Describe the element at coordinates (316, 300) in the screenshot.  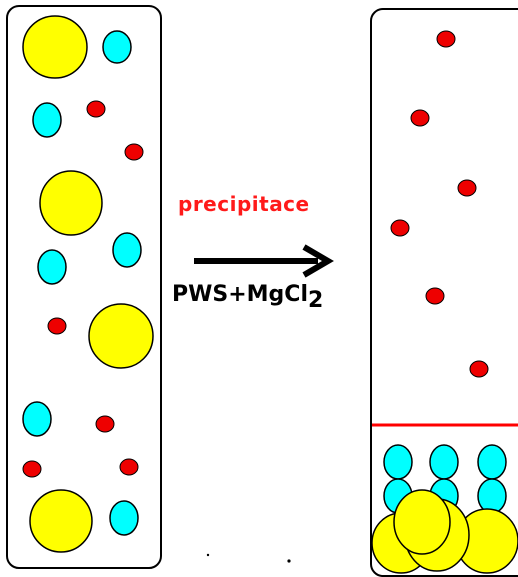
I see `reagent-subscript: 2` at that location.